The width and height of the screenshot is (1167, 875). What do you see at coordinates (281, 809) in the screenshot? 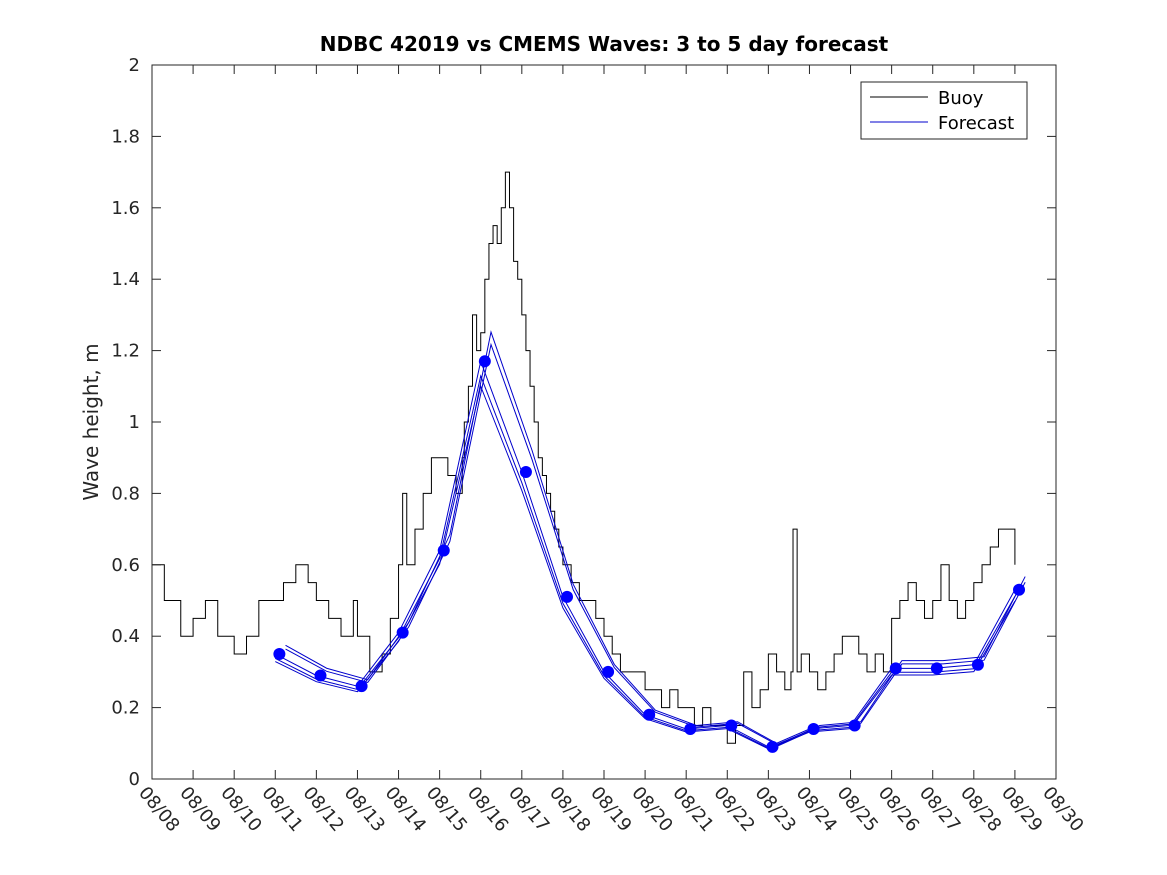
I see `x-tick-label: 08/11` at bounding box center [281, 809].